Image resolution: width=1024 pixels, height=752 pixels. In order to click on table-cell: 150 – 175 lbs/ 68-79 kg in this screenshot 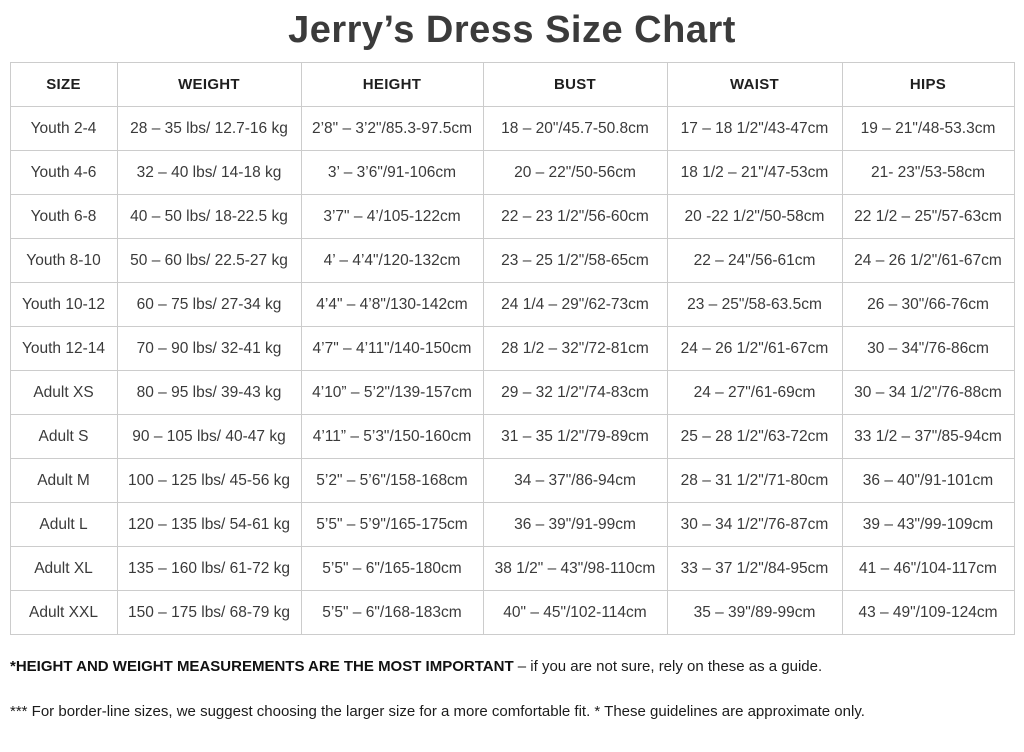, I will do `click(209, 612)`.